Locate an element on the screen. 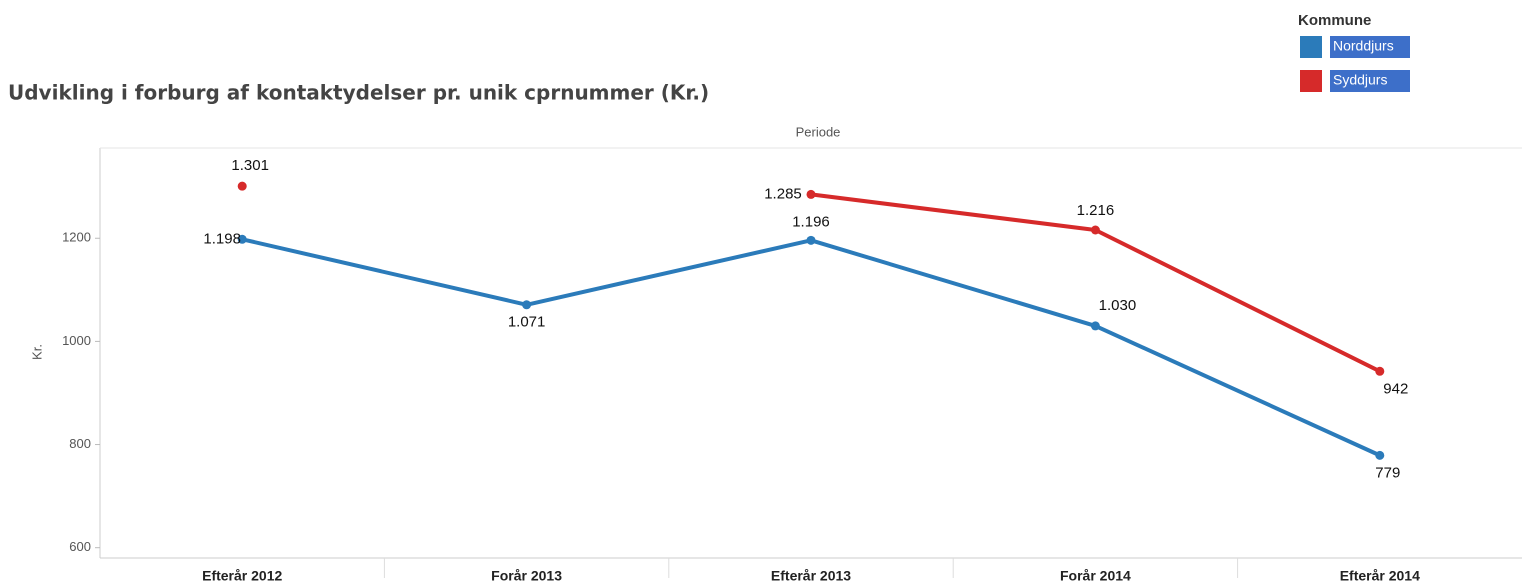 The height and width of the screenshot is (587, 1522). y-tick-label: 600 is located at coordinates (80, 546).